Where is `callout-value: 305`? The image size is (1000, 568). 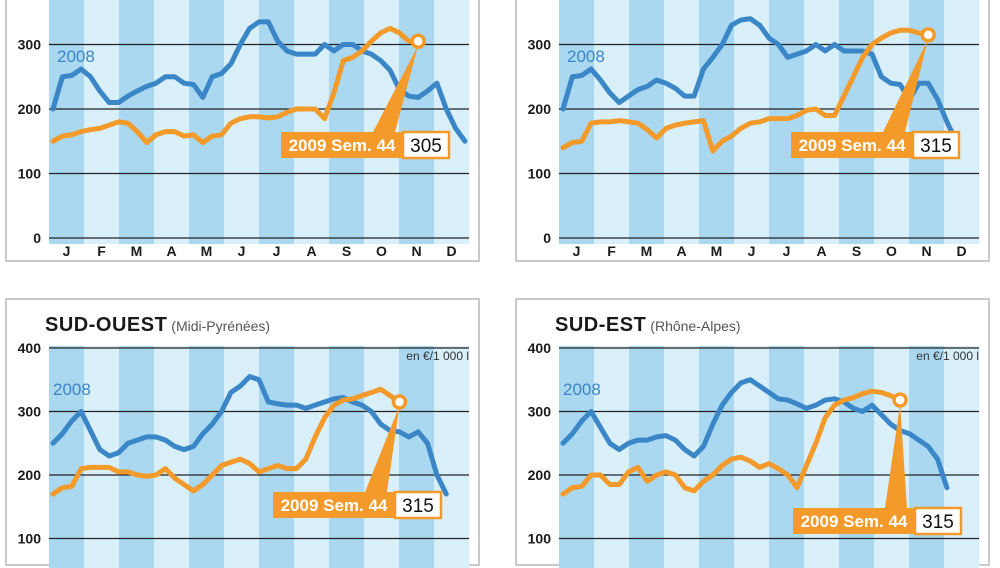
callout-value: 305 is located at coordinates (426, 146).